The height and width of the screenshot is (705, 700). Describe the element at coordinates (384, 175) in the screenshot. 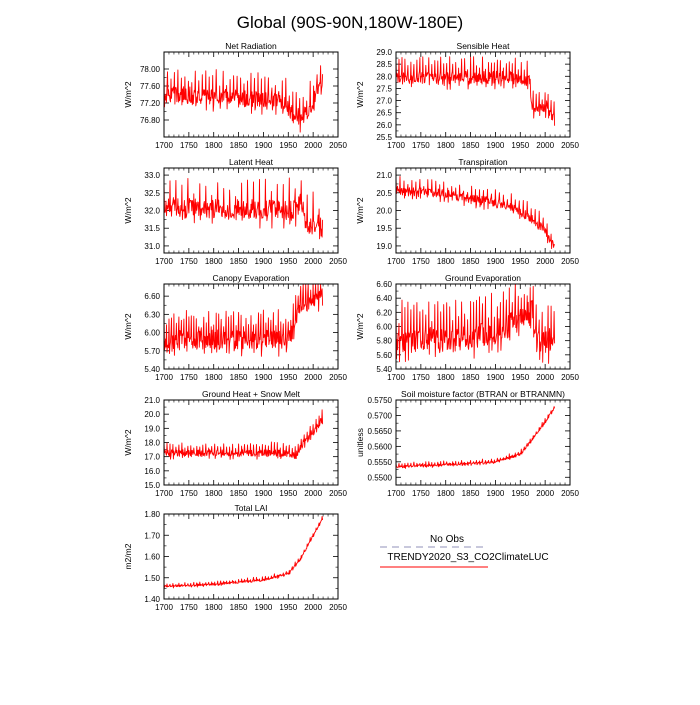

I see `y-tick-label: 21.0` at that location.